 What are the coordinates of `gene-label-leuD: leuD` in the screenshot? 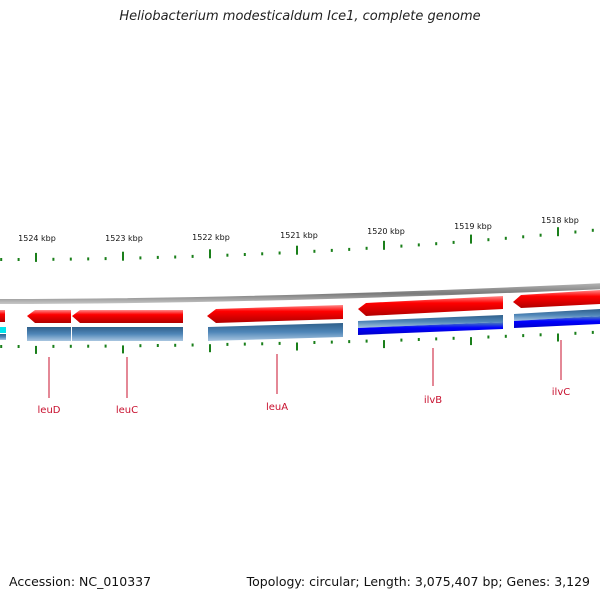 It's located at (49, 410).